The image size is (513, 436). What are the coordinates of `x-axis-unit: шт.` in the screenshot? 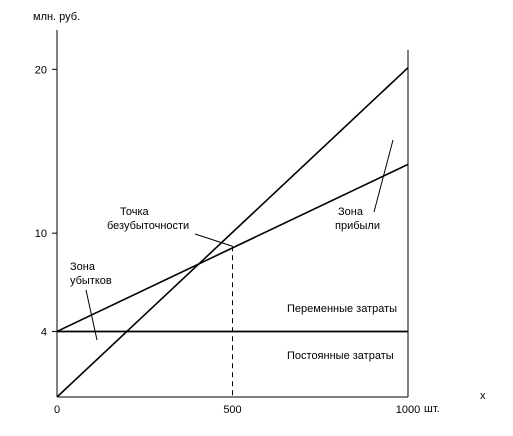 It's located at (432, 409).